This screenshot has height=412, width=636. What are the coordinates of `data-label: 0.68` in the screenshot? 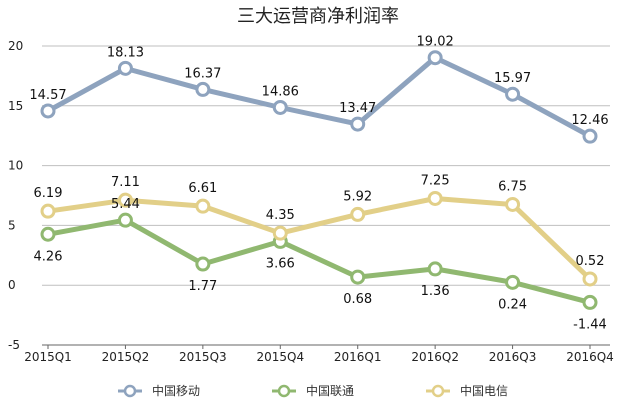 It's located at (357, 299).